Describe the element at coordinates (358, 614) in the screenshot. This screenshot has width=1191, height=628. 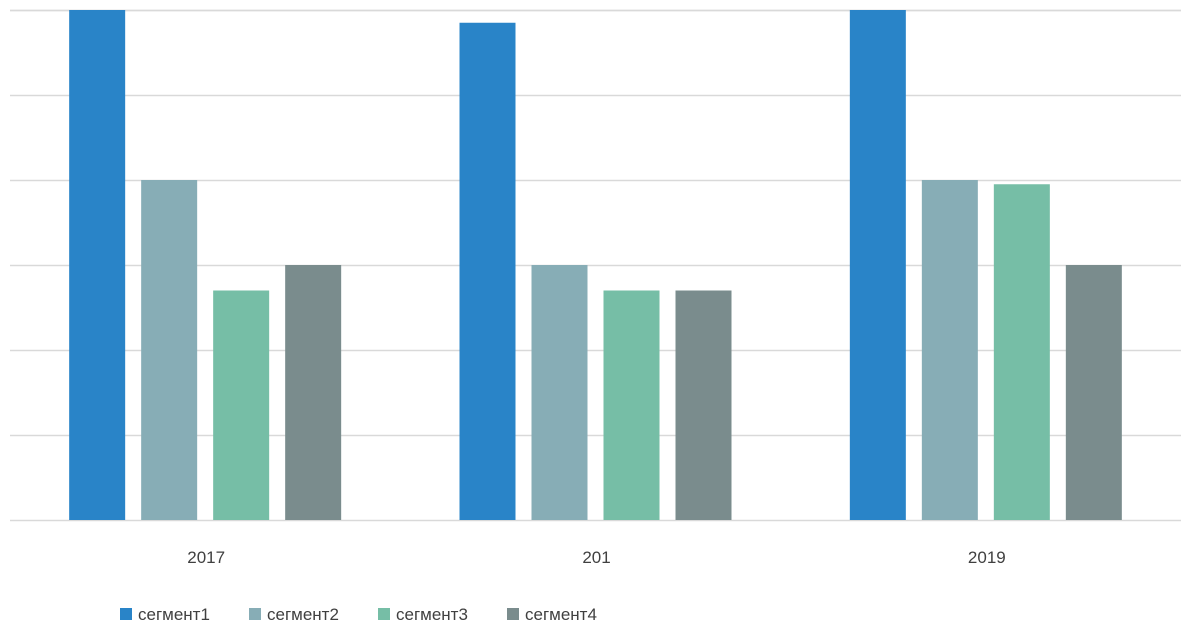
I see `legend: сегмент1 сегмент2 сегмент3 сегмент4` at that location.